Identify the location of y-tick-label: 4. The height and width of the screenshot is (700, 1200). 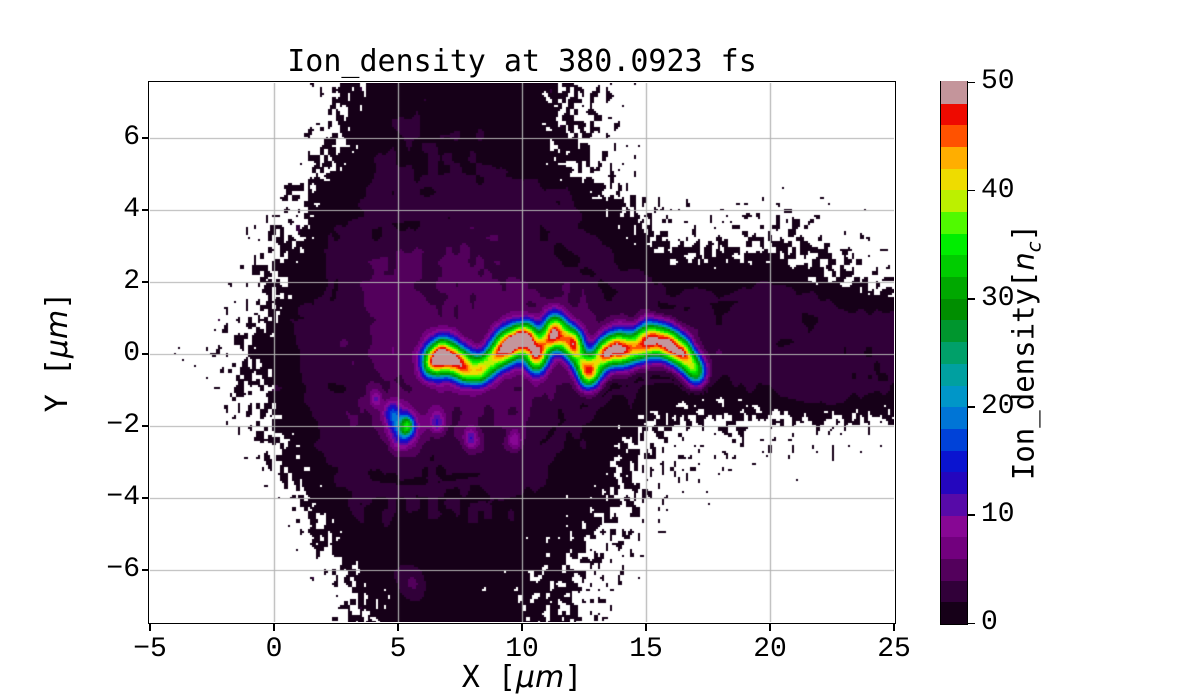
(131, 209).